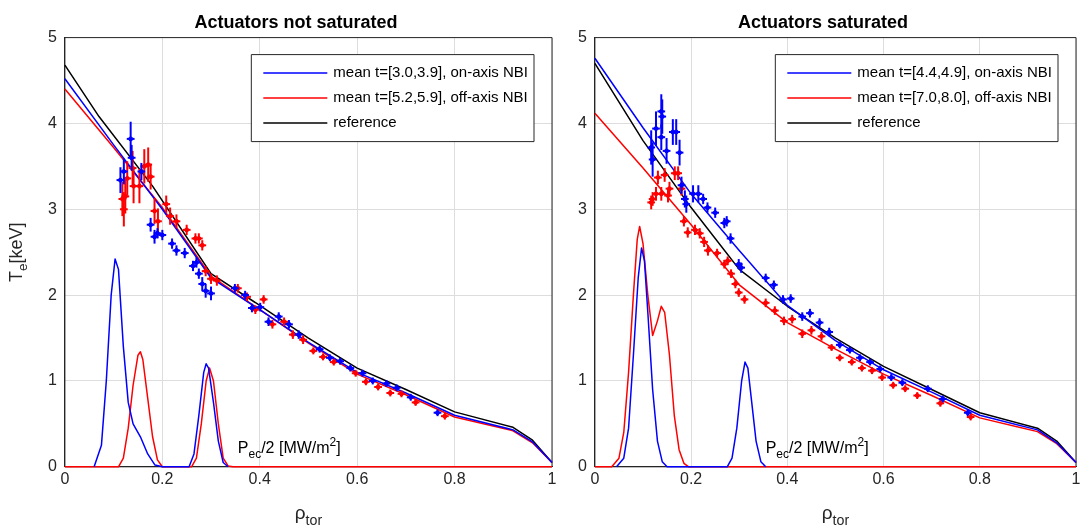 The height and width of the screenshot is (530, 1088). What do you see at coordinates (430, 72) in the screenshot?
I see `legend-label: mean t=[3.0,3.9], on-axis NBI` at bounding box center [430, 72].